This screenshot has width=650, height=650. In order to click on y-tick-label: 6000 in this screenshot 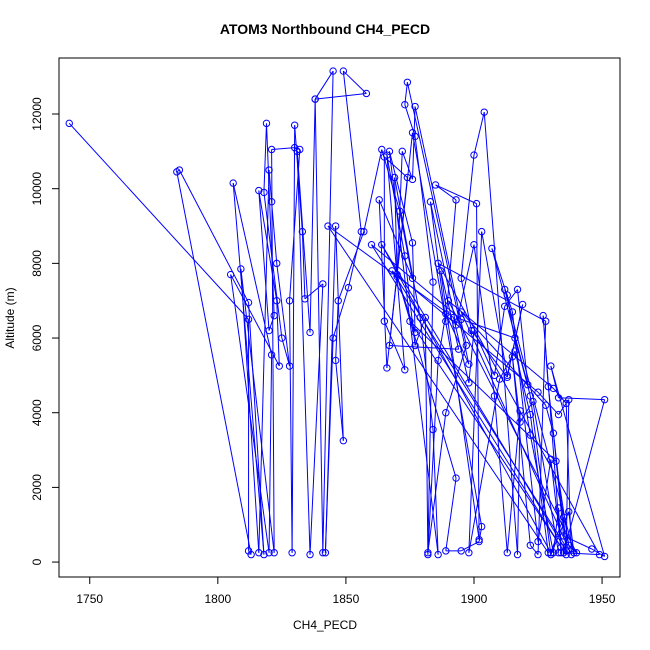, I will do `click(37, 337)`.